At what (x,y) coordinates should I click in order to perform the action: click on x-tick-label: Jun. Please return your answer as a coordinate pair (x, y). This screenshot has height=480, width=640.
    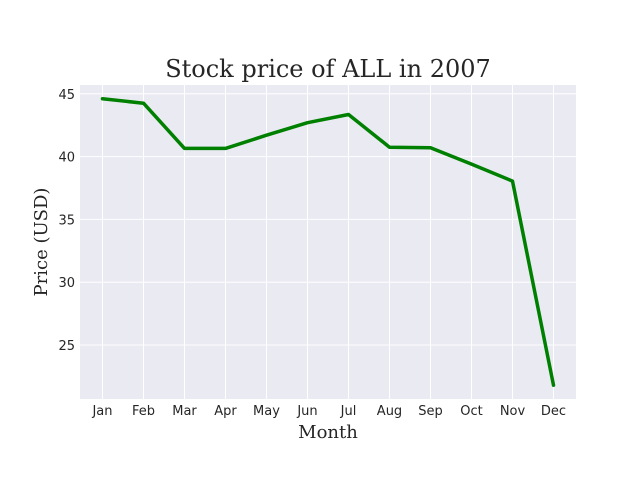
    Looking at the image, I should click on (306, 411).